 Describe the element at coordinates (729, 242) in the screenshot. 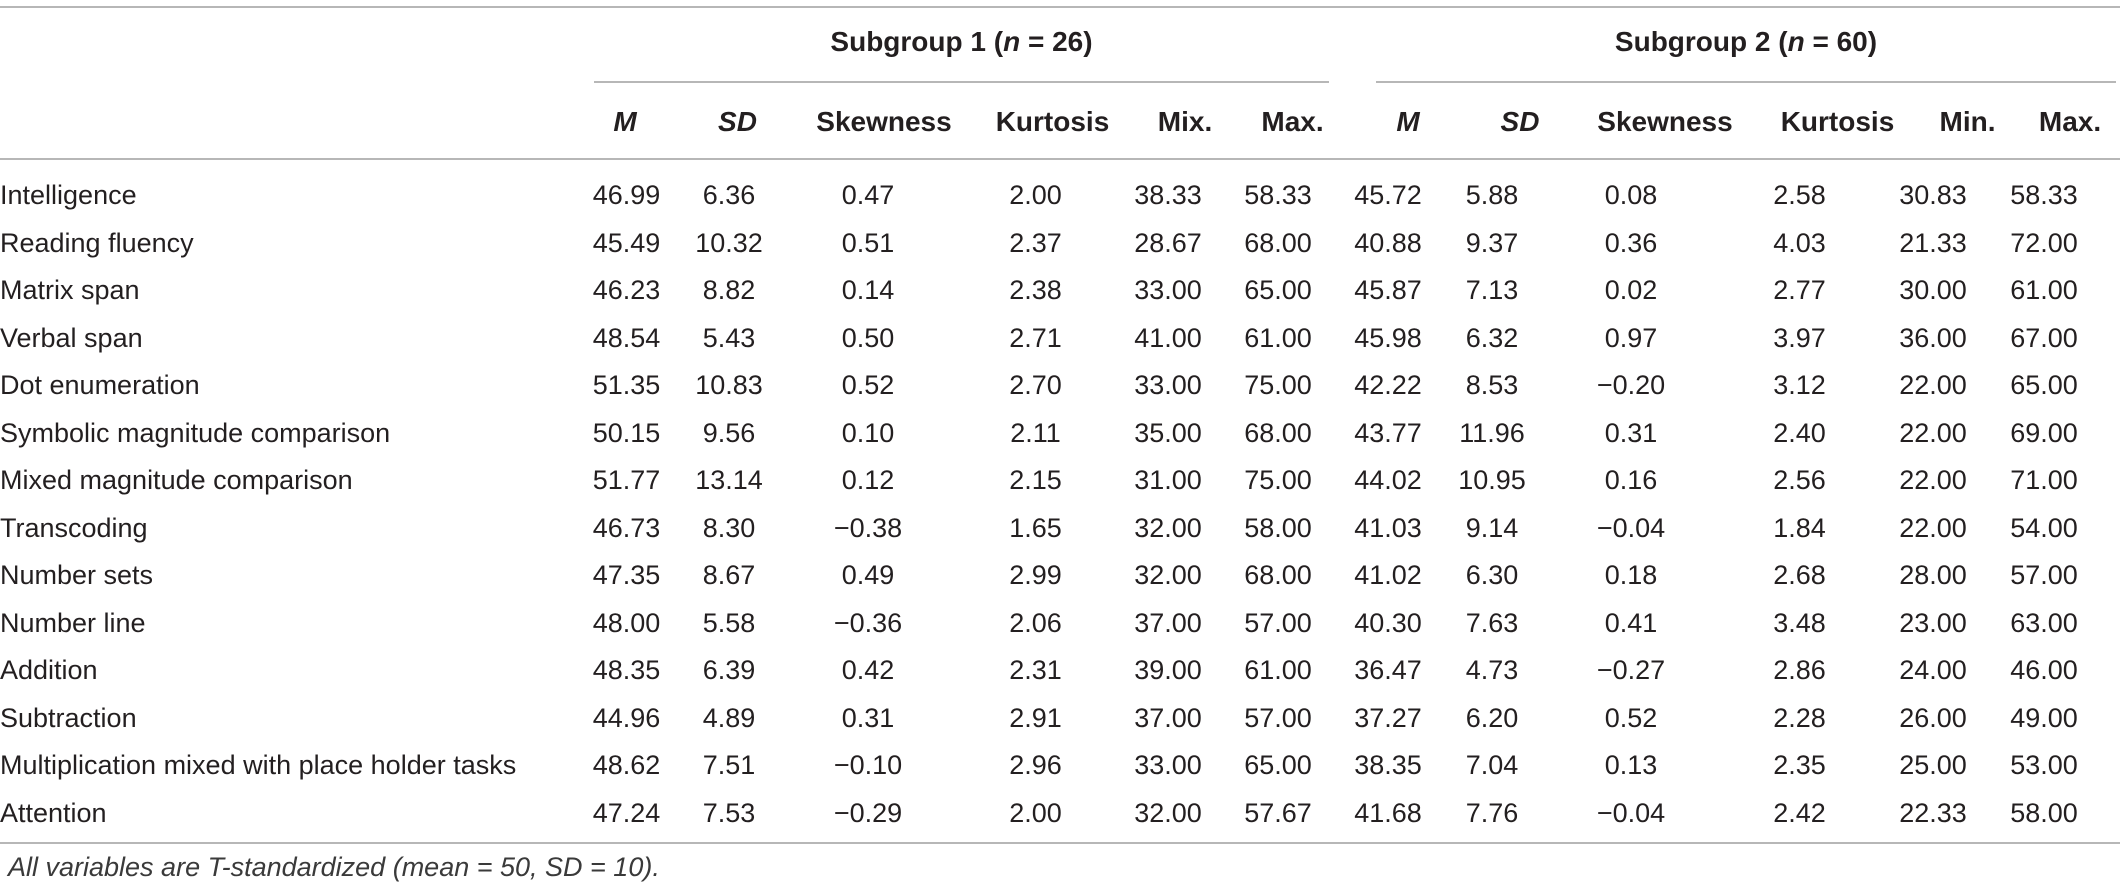

I see `cell-sd-1: 10.32` at that location.